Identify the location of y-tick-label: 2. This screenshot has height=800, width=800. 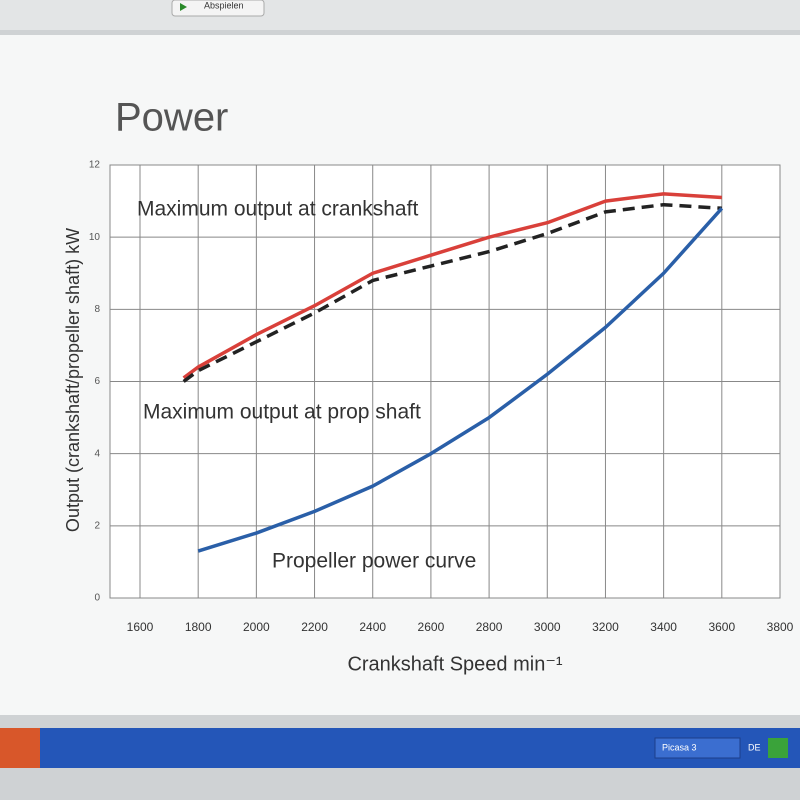
(97, 525).